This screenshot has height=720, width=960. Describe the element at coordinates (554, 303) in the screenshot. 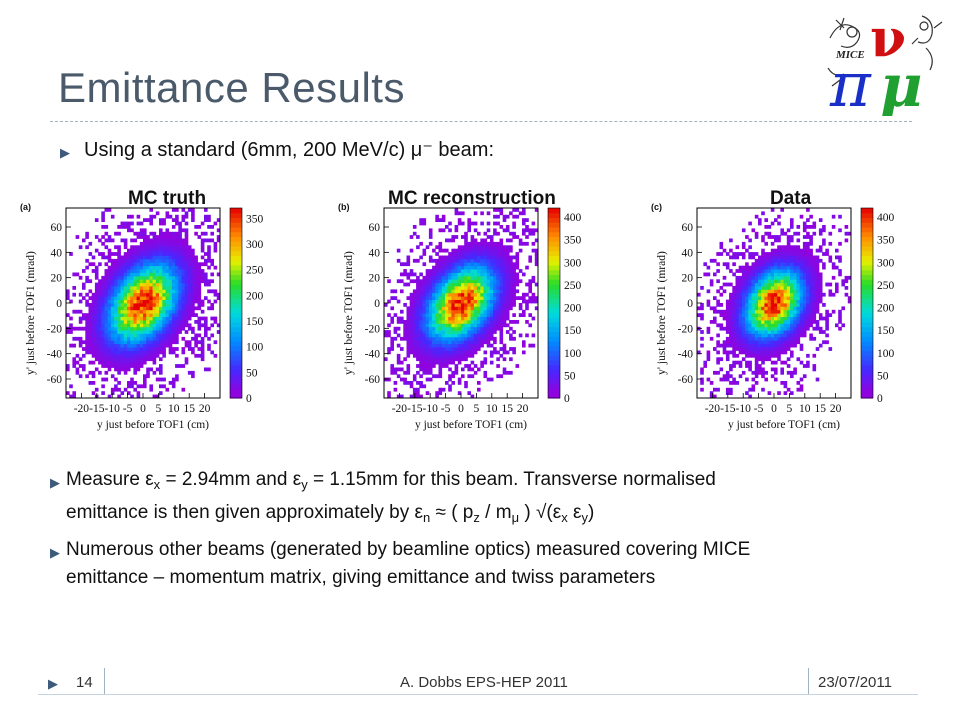

I see `color-scale-frame` at that location.